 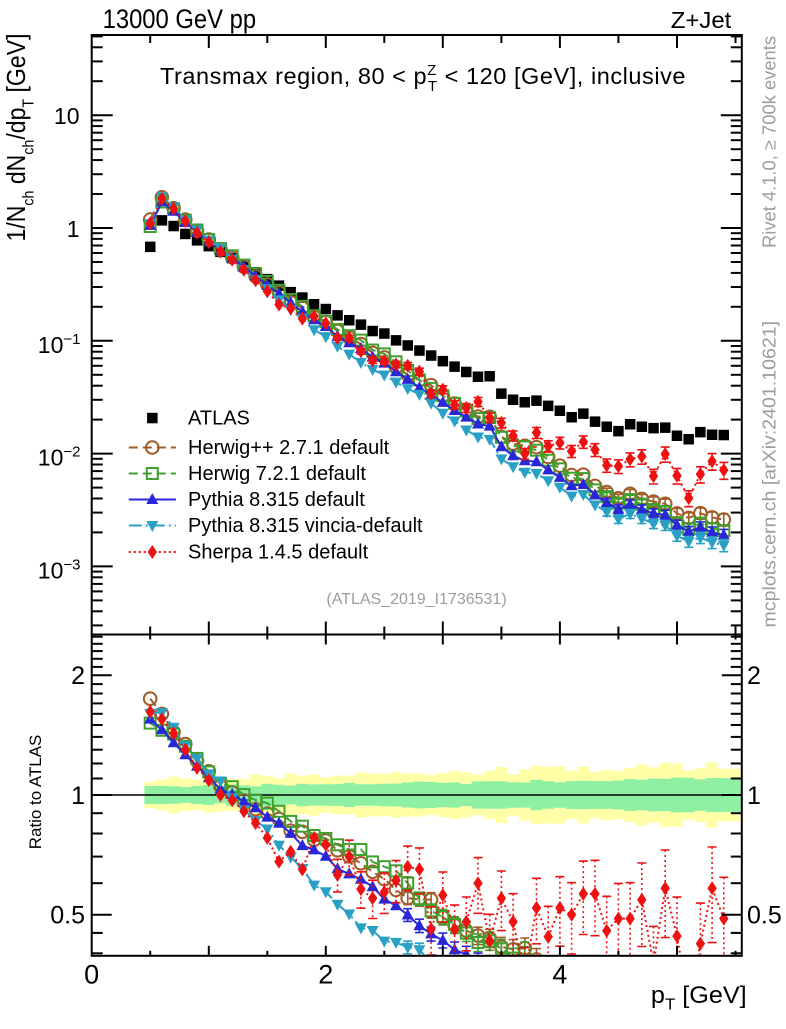 What do you see at coordinates (289, 448) in the screenshot?
I see `svg-text: Herwig++ 2.7.1 default` at bounding box center [289, 448].